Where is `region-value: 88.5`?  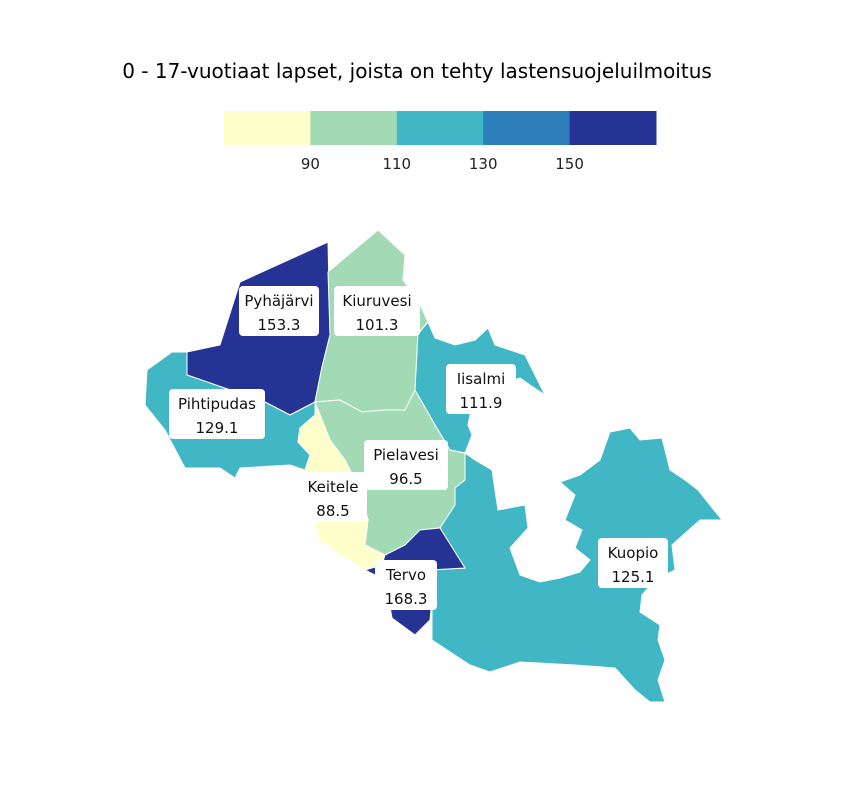 region-value: 88.5 is located at coordinates (332, 511).